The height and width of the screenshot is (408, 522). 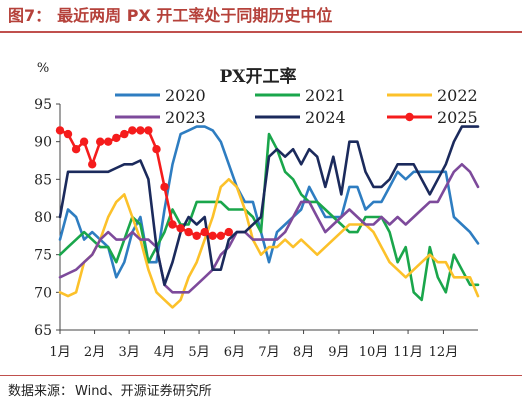 What do you see at coordinates (408, 352) in the screenshot?
I see `x-tick-label: 11月` at bounding box center [408, 352].